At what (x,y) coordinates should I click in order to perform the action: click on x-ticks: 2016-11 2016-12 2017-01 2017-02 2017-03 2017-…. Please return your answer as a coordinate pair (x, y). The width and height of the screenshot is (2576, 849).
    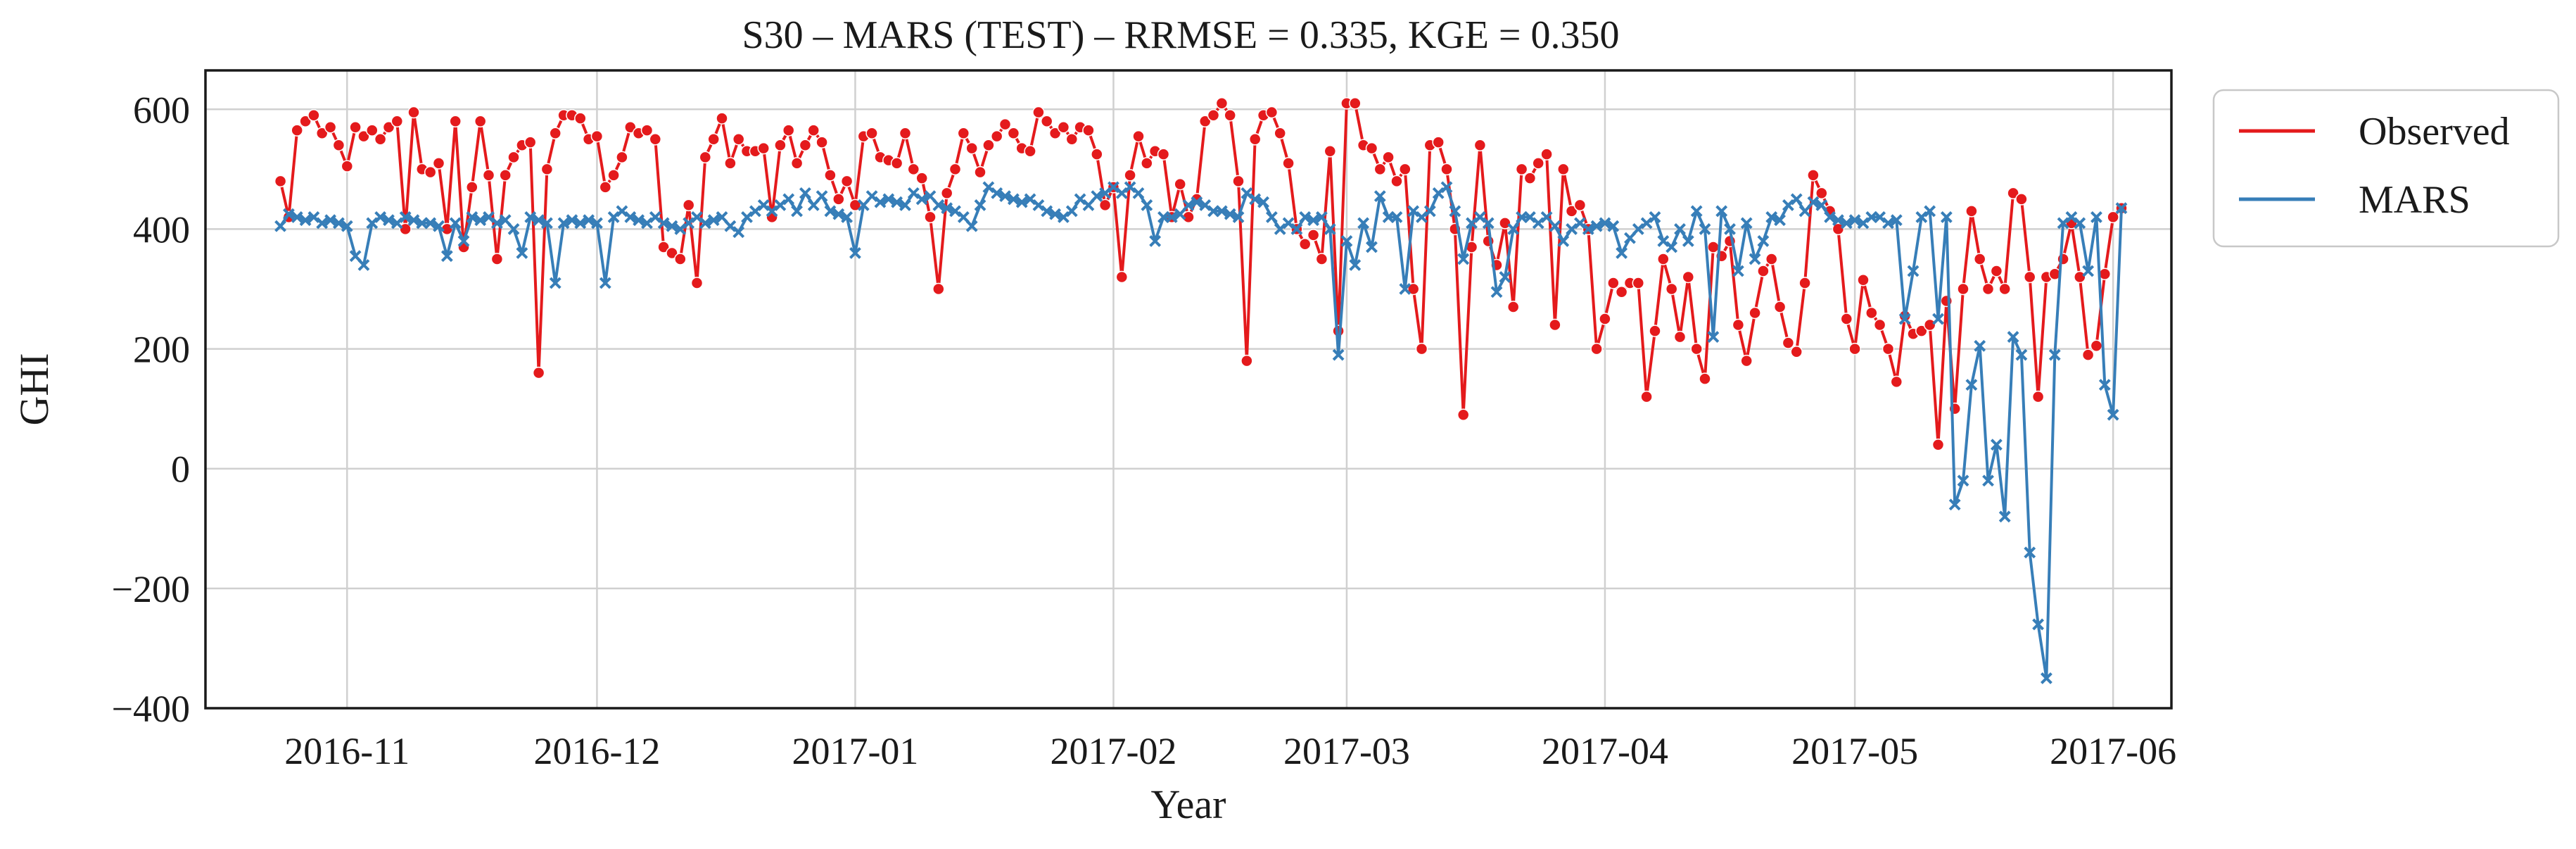
    Looking at the image, I should click on (1230, 751).